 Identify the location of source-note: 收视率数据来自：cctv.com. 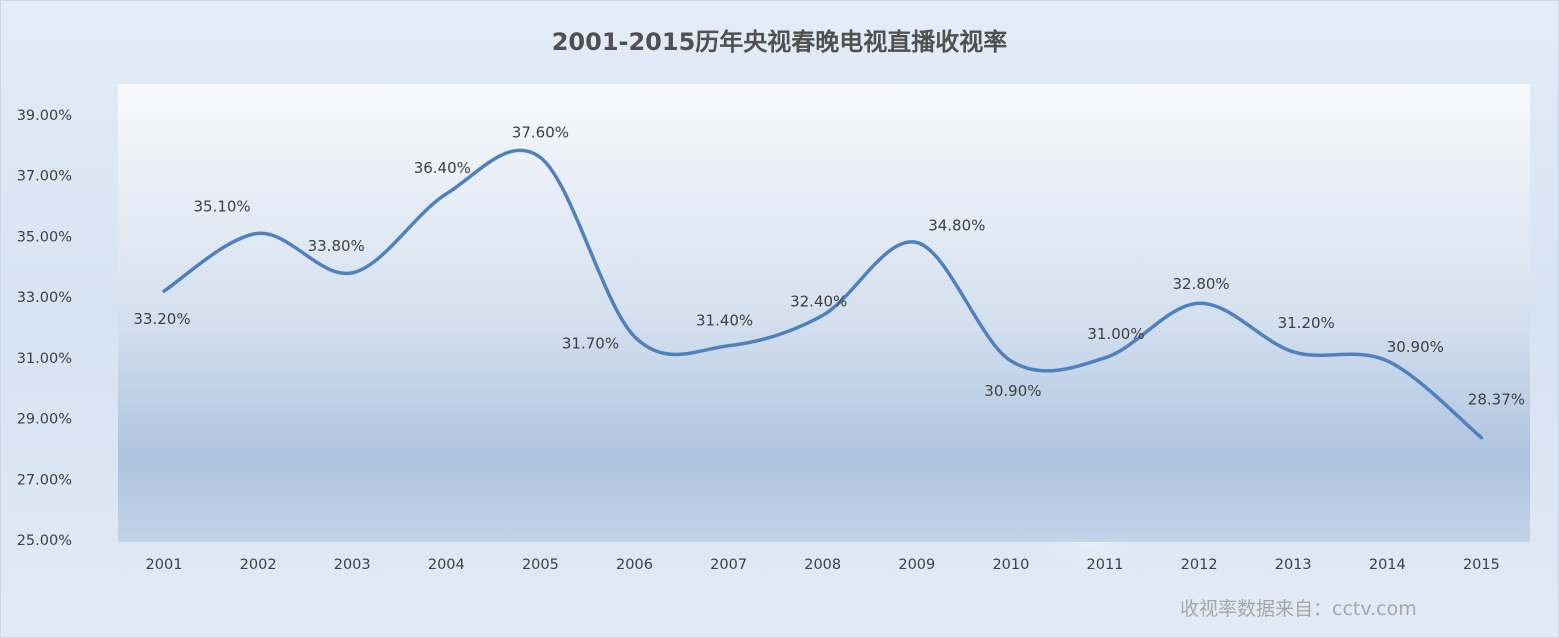
(1298, 609).